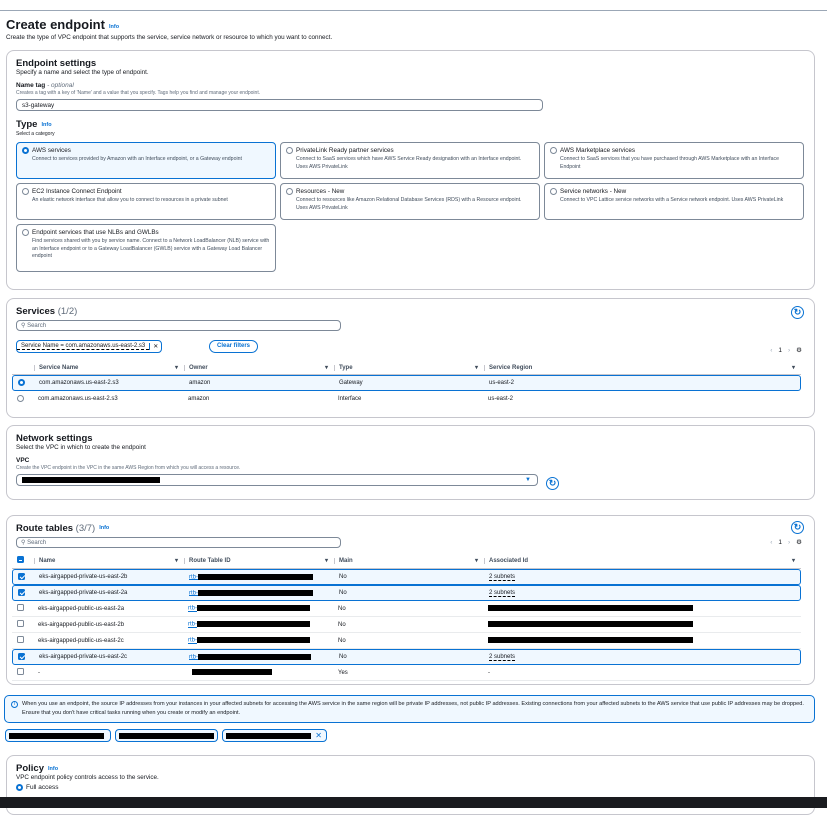  Describe the element at coordinates (786, 542) in the screenshot. I see `pagination: ‹ 1 › ⚙` at that location.